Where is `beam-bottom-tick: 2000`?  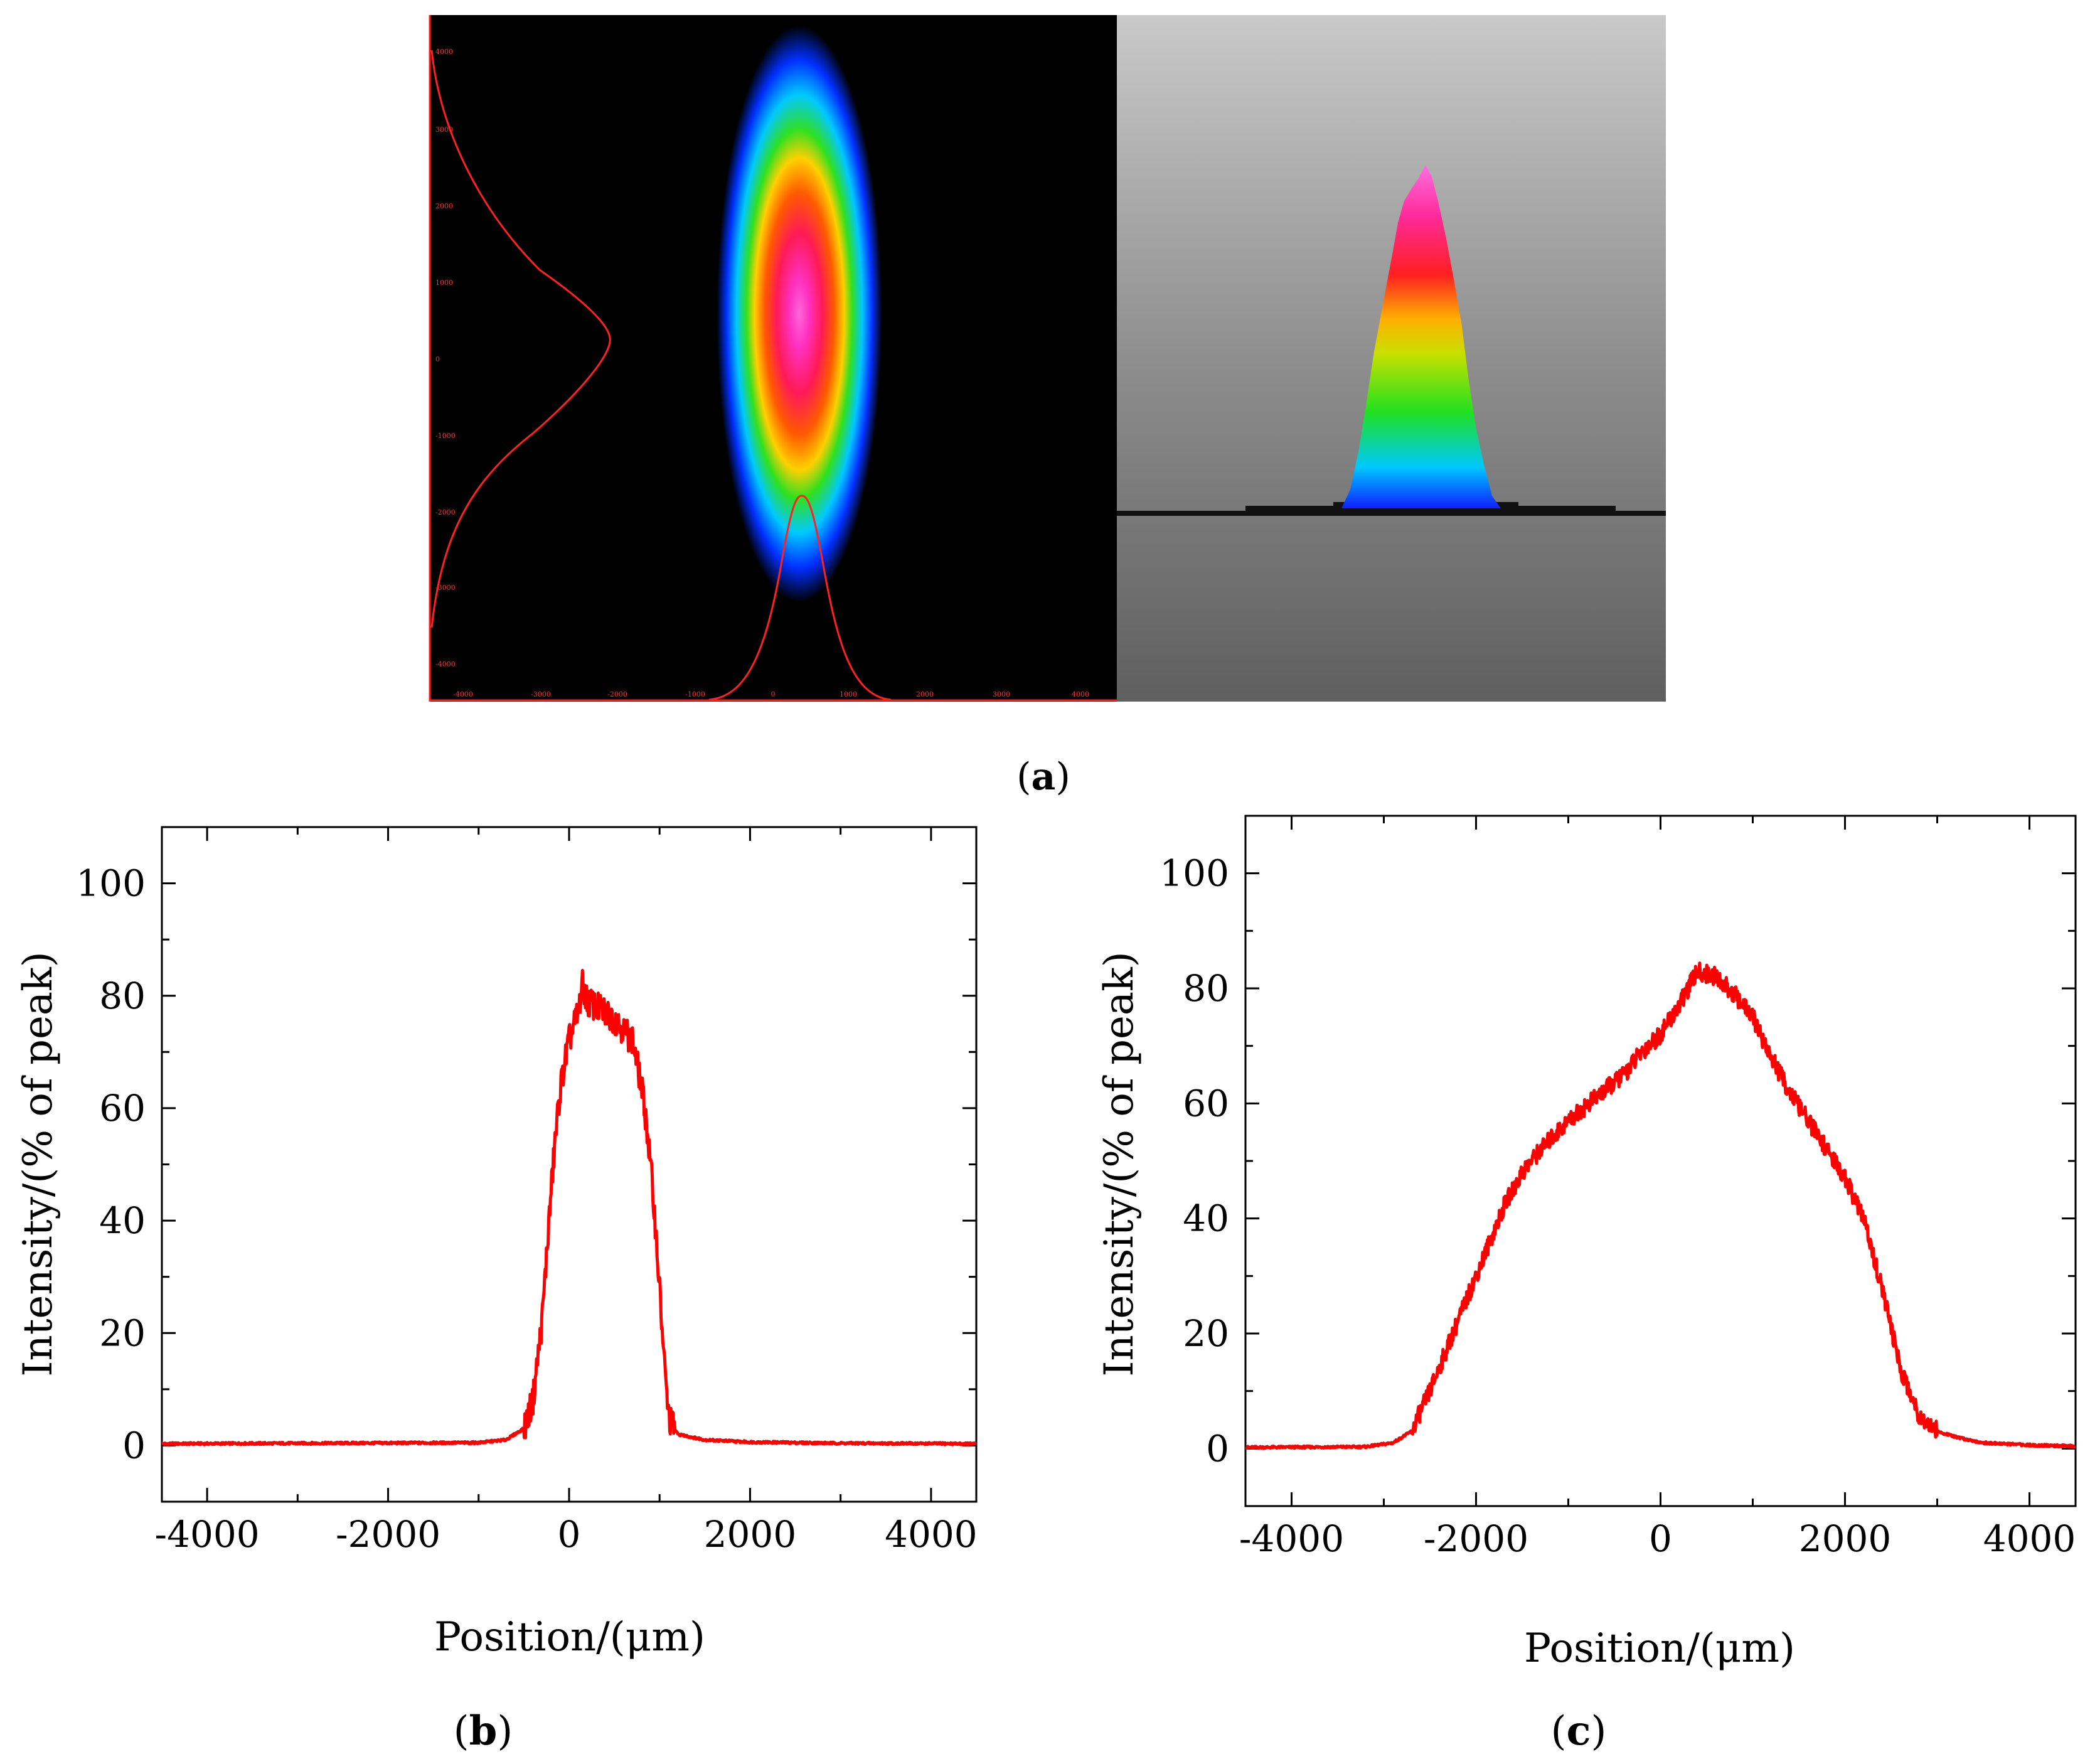
beam-bottom-tick: 2000 is located at coordinates (925, 694).